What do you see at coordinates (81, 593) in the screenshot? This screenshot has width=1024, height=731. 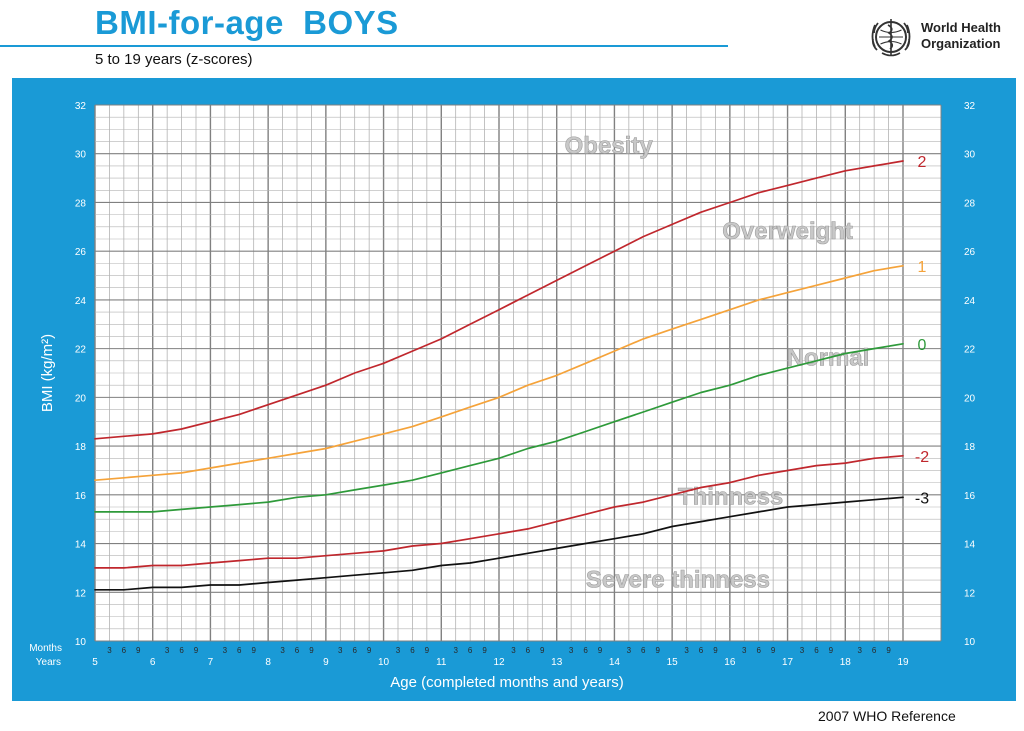 I see `y-tick-label: 12` at bounding box center [81, 593].